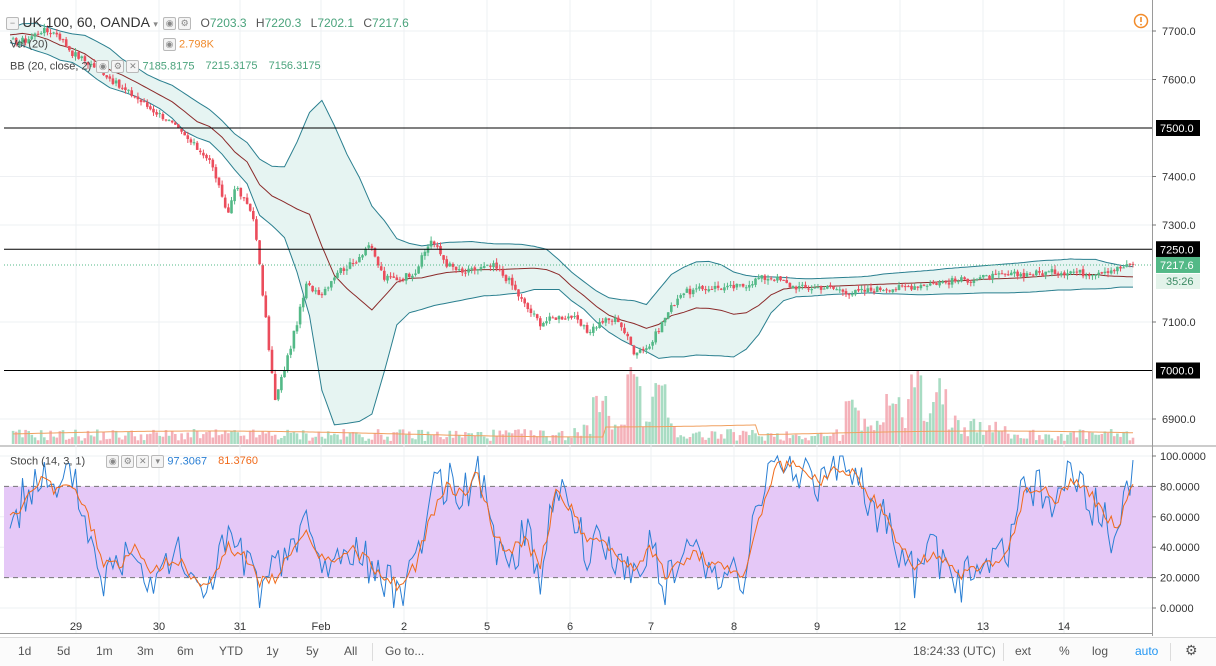 This screenshot has height=666, width=1216. Describe the element at coordinates (1191, 650) in the screenshot. I see `gear-icon: ⚙` at that location.